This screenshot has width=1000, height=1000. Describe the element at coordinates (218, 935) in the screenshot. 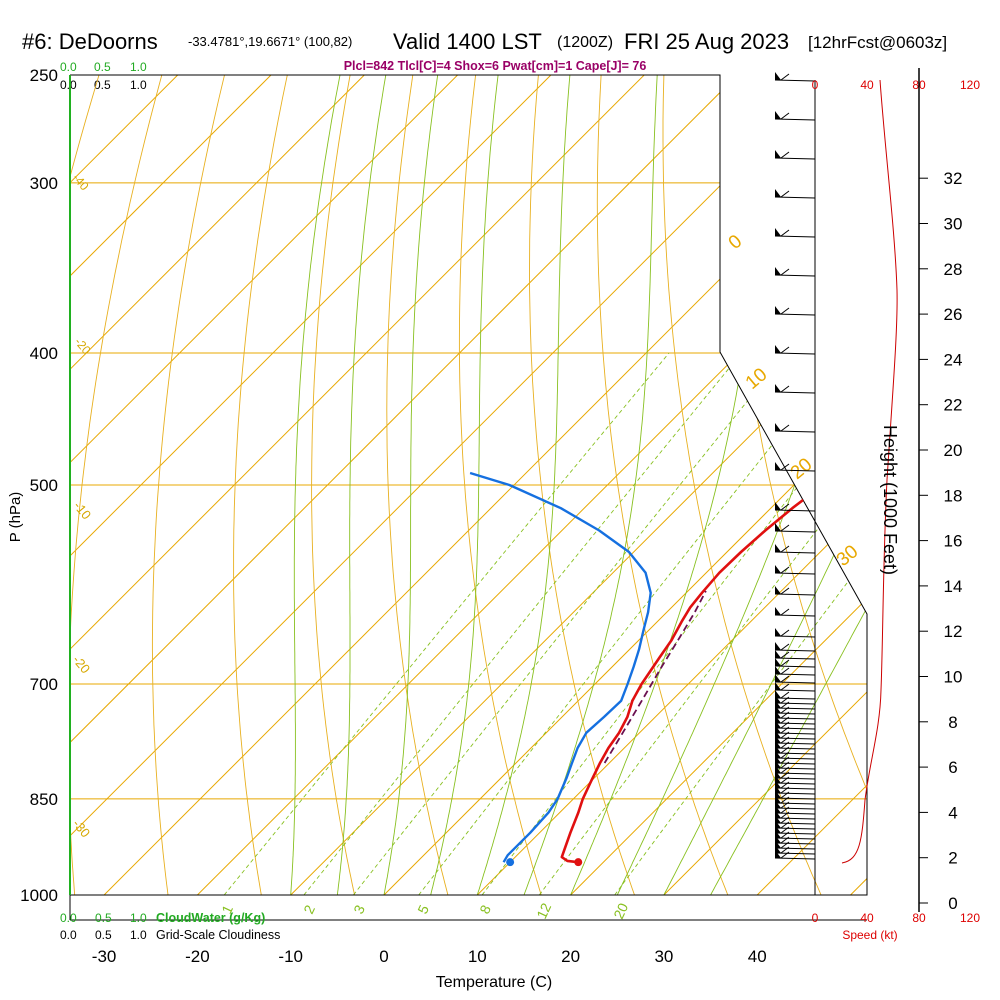

I see `cloudiness-legend: Grid-Scale Cloudiness` at that location.